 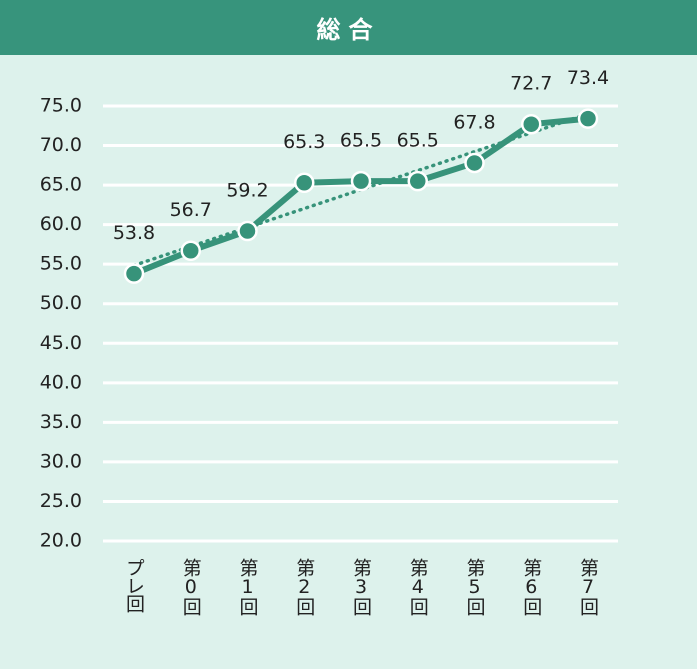 What do you see at coordinates (61, 422) in the screenshot?
I see `y-tick-label: 35.0` at bounding box center [61, 422].